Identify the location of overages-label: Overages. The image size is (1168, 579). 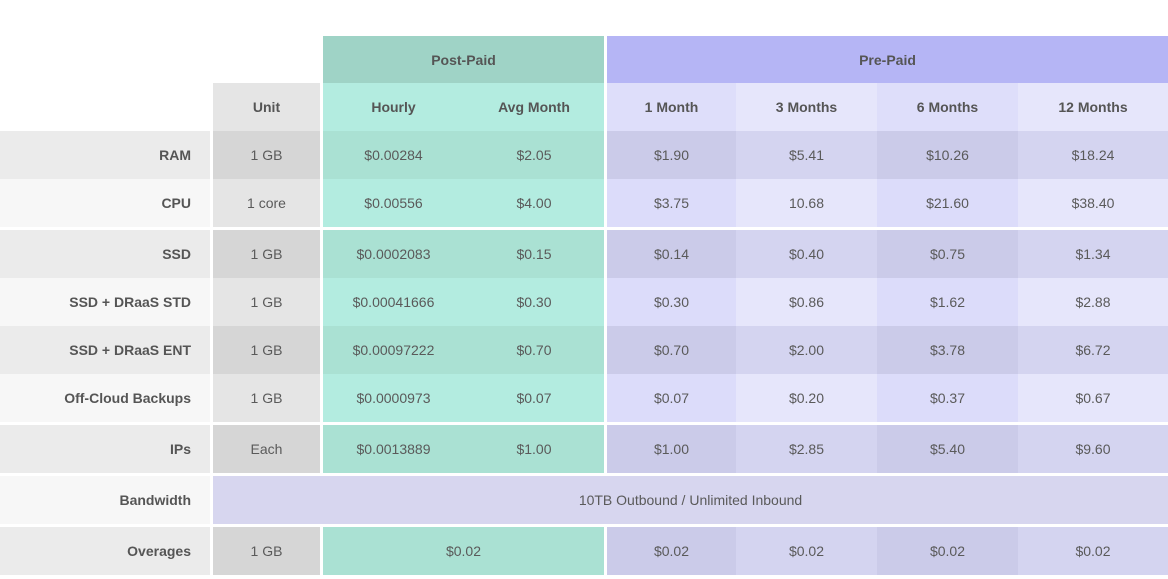
(105, 551).